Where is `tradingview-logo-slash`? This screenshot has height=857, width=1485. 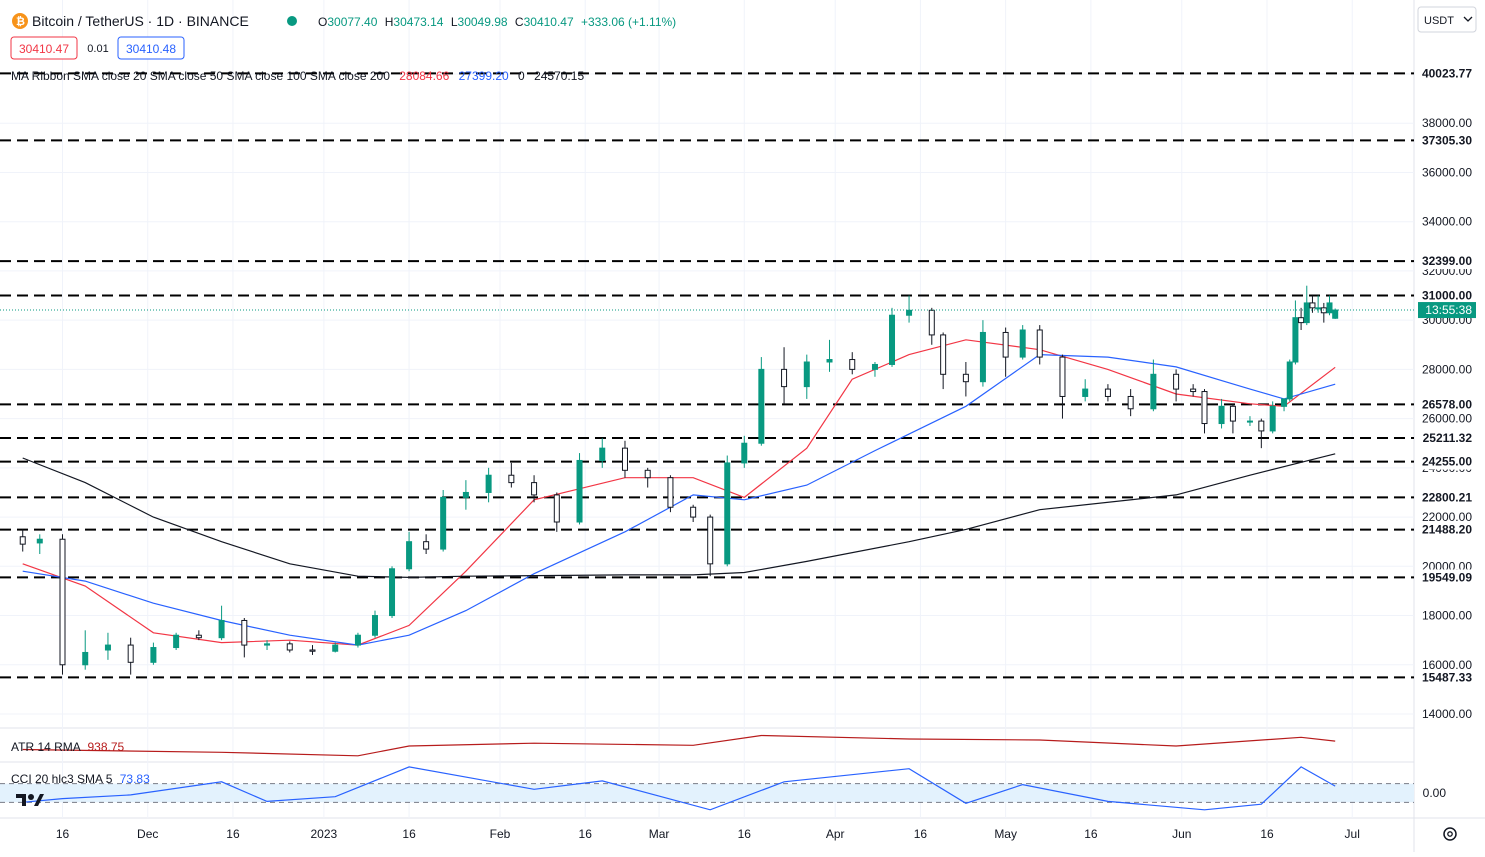
tradingview-logo-slash is located at coordinates (39, 800).